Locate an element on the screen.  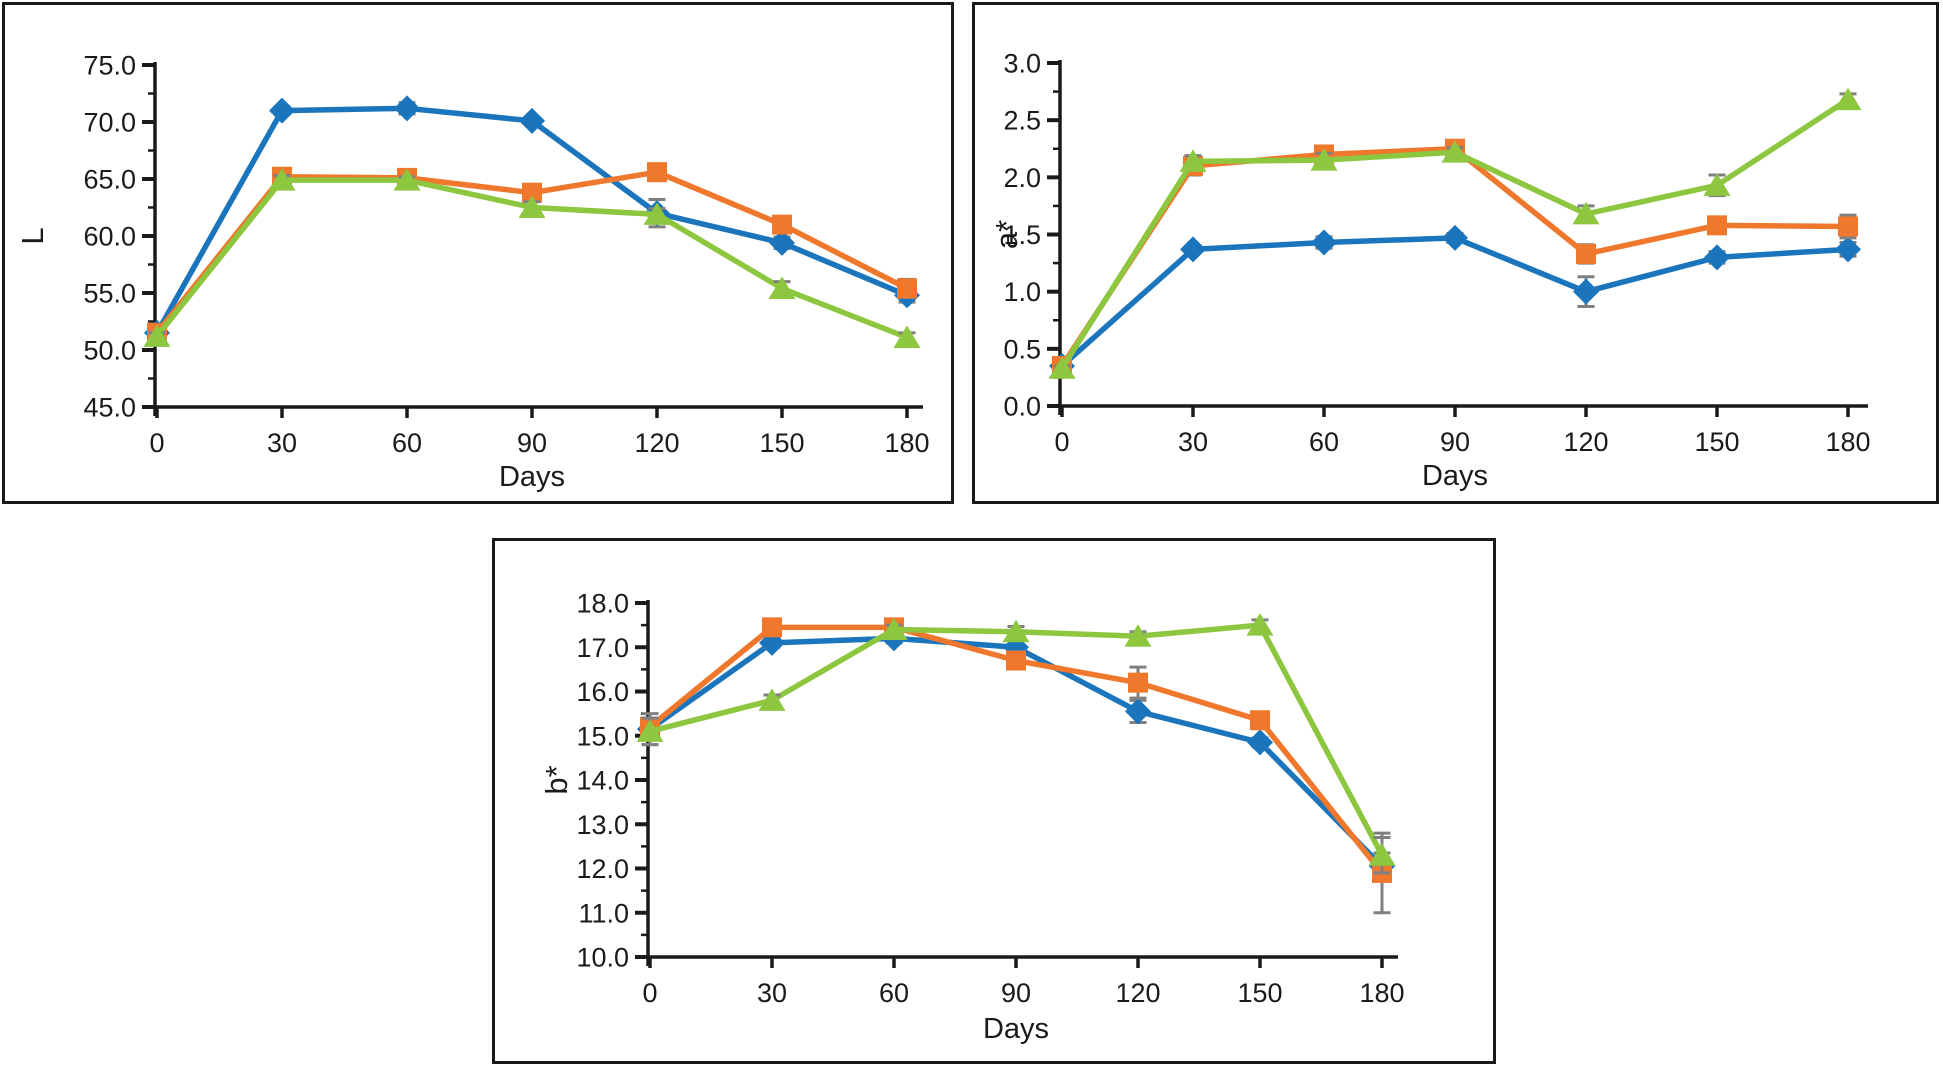
y-tick-label: 2.0 is located at coordinates (1022, 178).